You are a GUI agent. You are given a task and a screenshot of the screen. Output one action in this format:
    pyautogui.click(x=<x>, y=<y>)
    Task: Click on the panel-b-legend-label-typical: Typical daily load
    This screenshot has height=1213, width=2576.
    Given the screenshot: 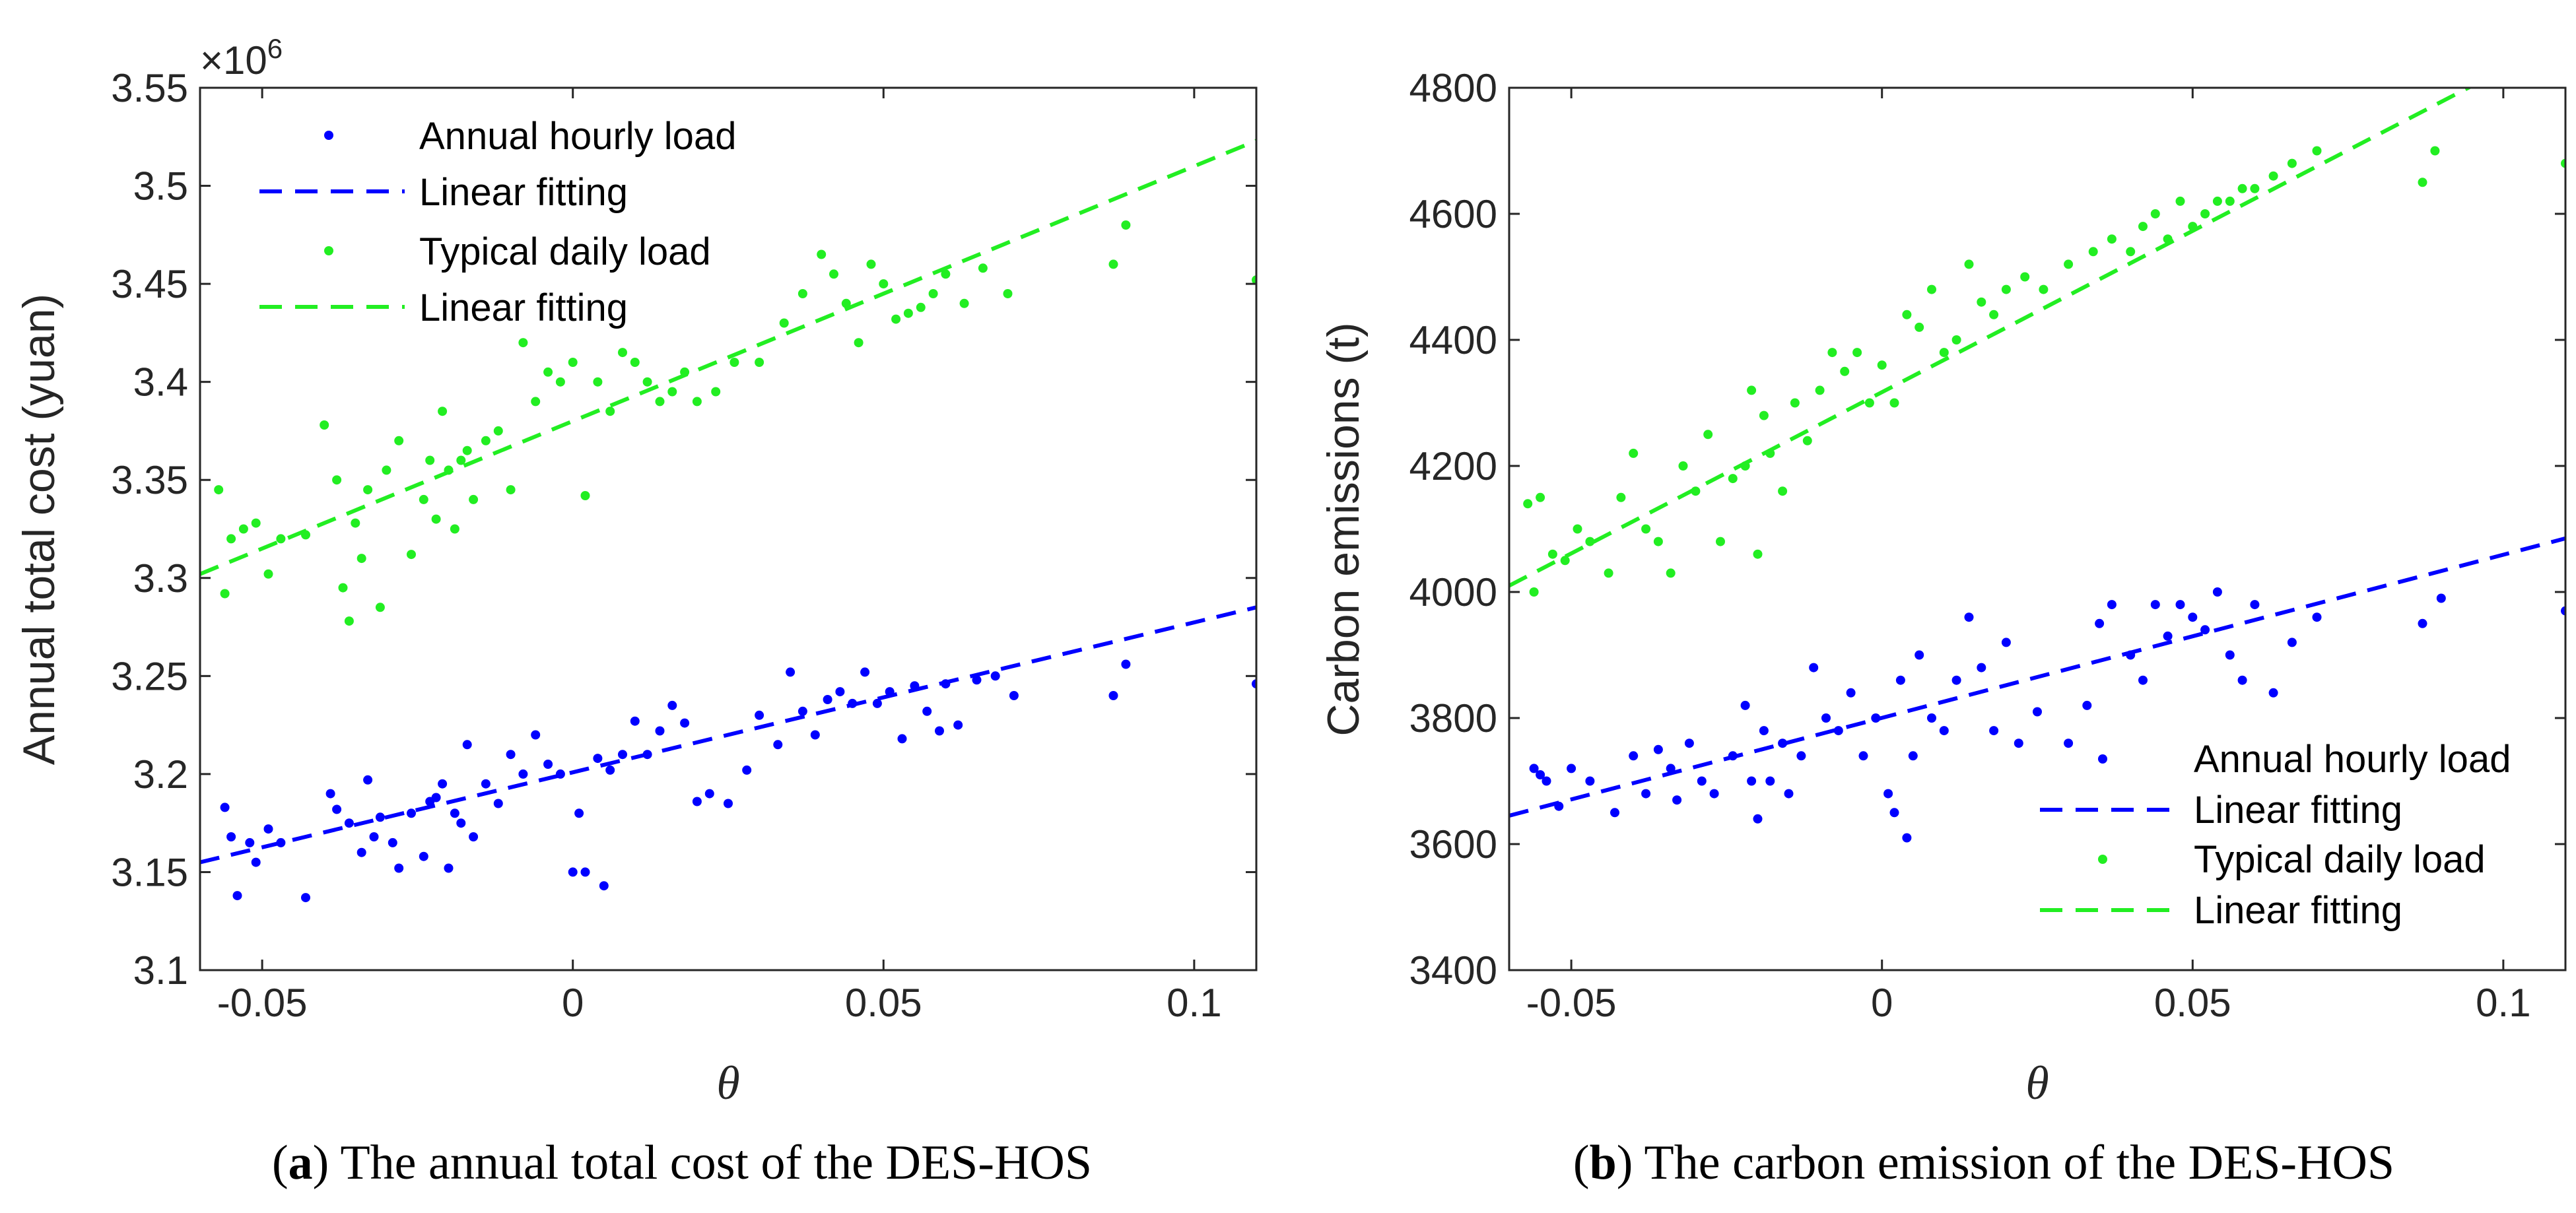 What is the action you would take?
    pyautogui.click(x=2340, y=859)
    